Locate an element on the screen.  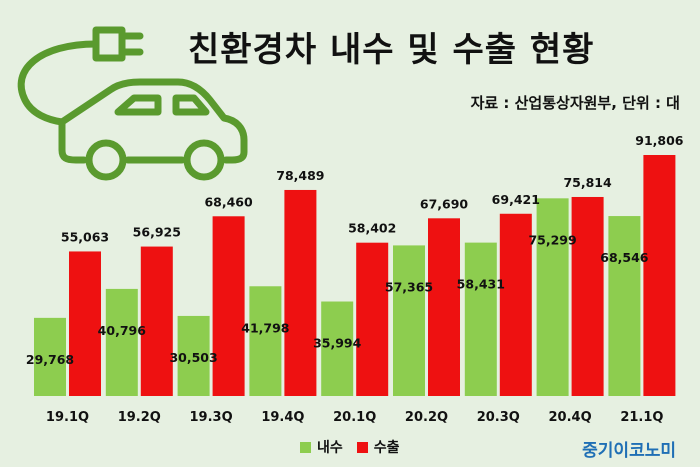
data-label-domestic: 75,299 is located at coordinates (552, 239).